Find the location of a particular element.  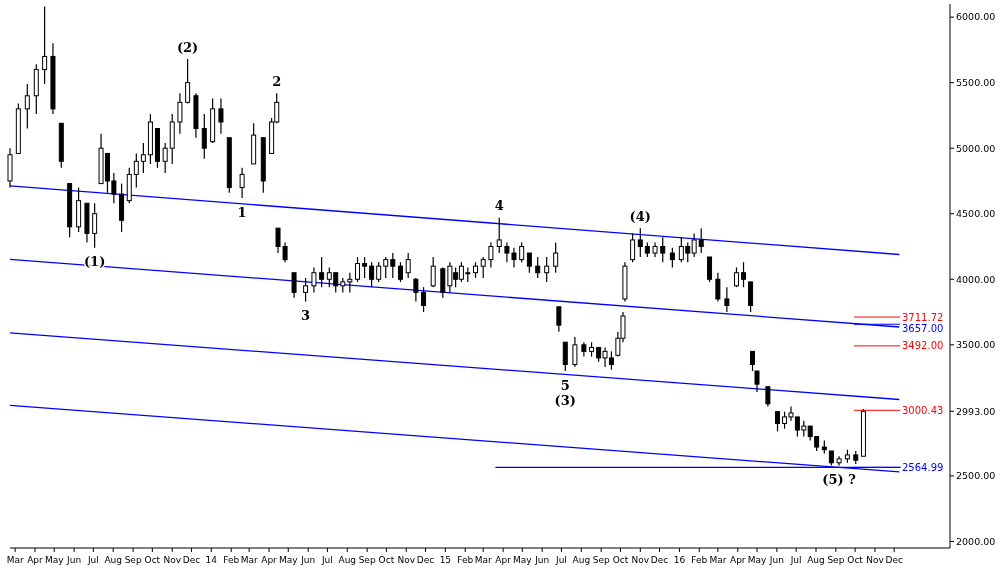

y-tick-label: 5500.00 is located at coordinates (976, 82).